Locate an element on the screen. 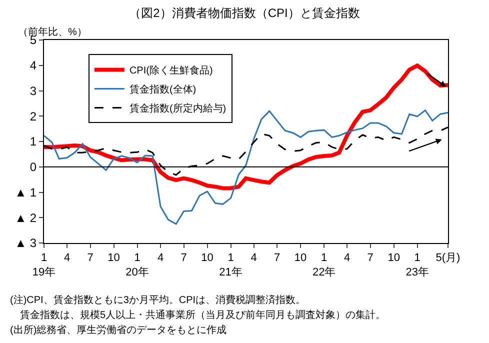  y-tick-label: ▲ 3 is located at coordinates (25, 243).